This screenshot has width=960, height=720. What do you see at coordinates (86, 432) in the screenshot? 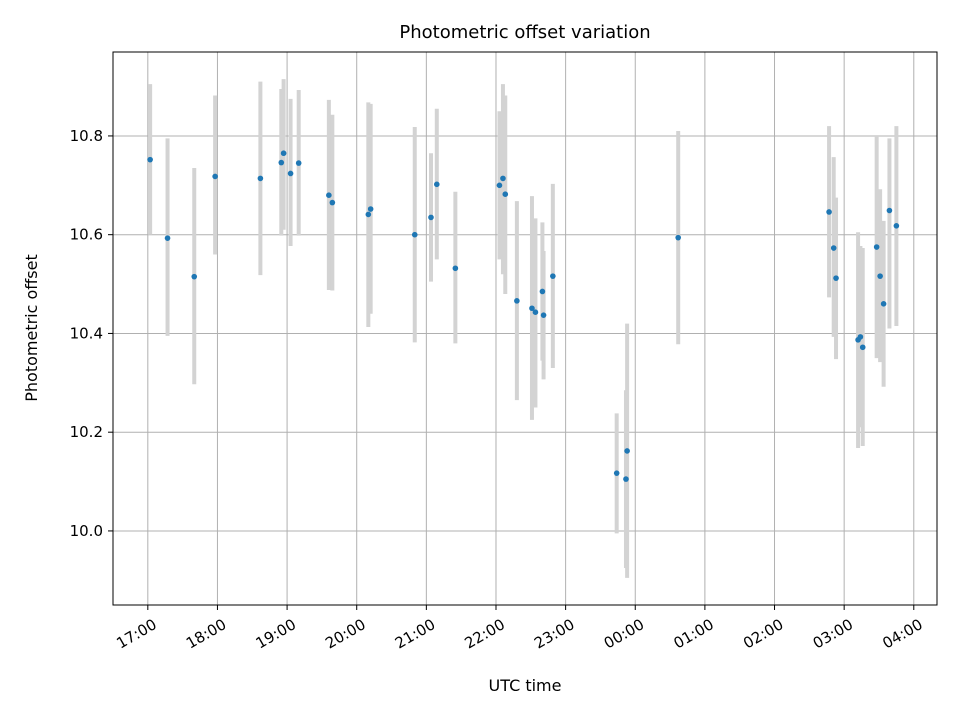
I see `y-tick-label: 10.2` at bounding box center [86, 432].